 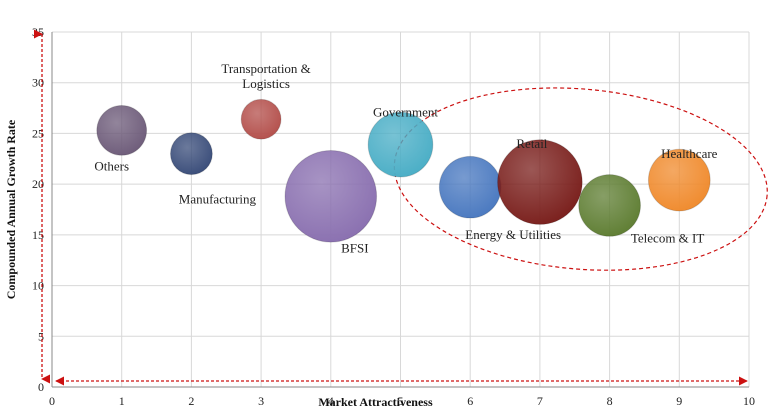 I want to click on bubble-label: Others, so click(x=111, y=165).